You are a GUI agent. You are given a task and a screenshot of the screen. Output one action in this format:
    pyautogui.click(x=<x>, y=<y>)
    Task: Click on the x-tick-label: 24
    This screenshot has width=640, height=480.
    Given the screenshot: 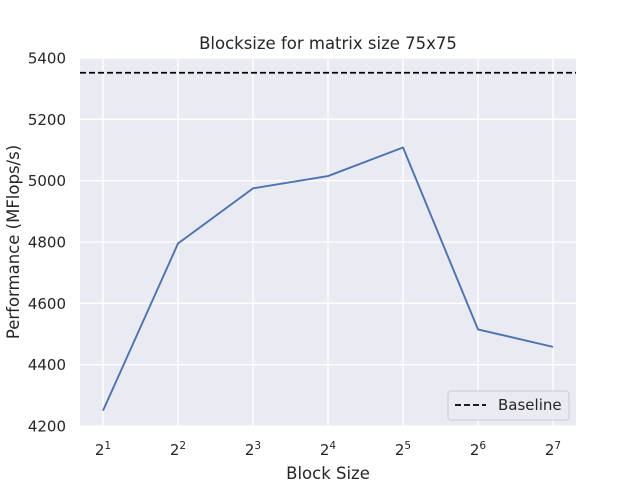 What is the action you would take?
    pyautogui.click(x=328, y=449)
    